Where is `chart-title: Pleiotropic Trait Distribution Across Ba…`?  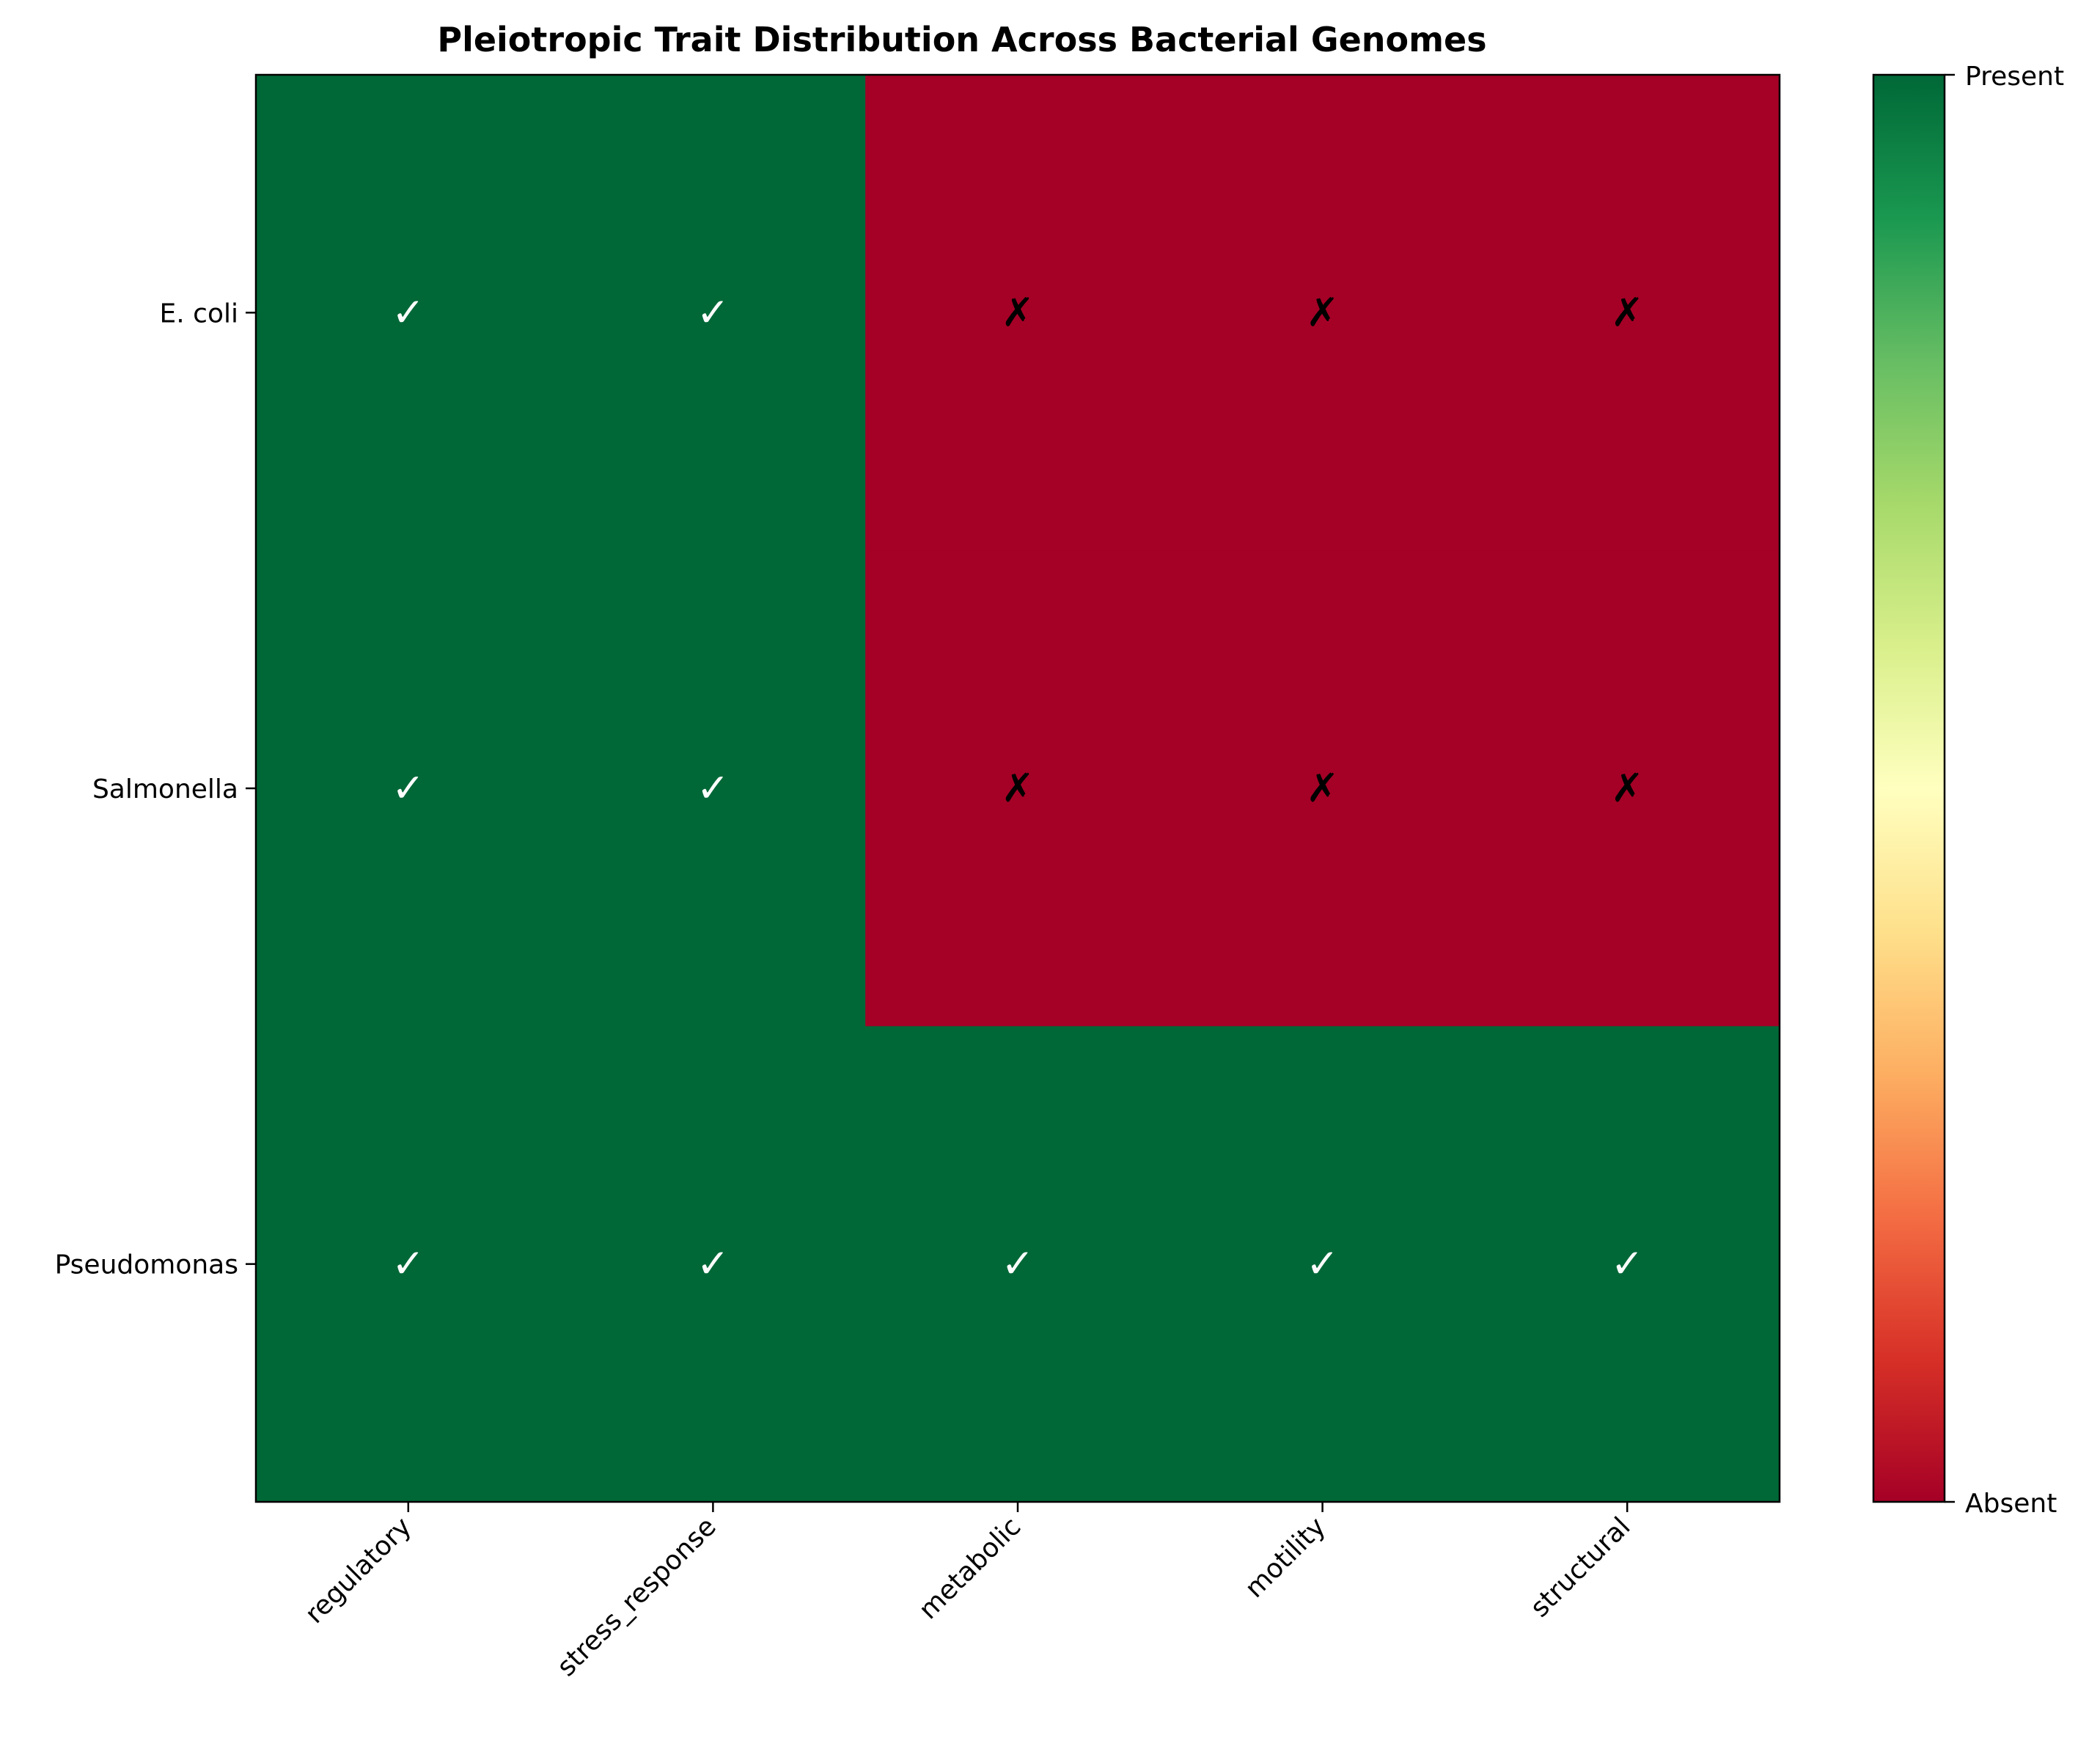
chart-title: Pleiotropic Trait Distribution Across Ba… is located at coordinates (961, 39).